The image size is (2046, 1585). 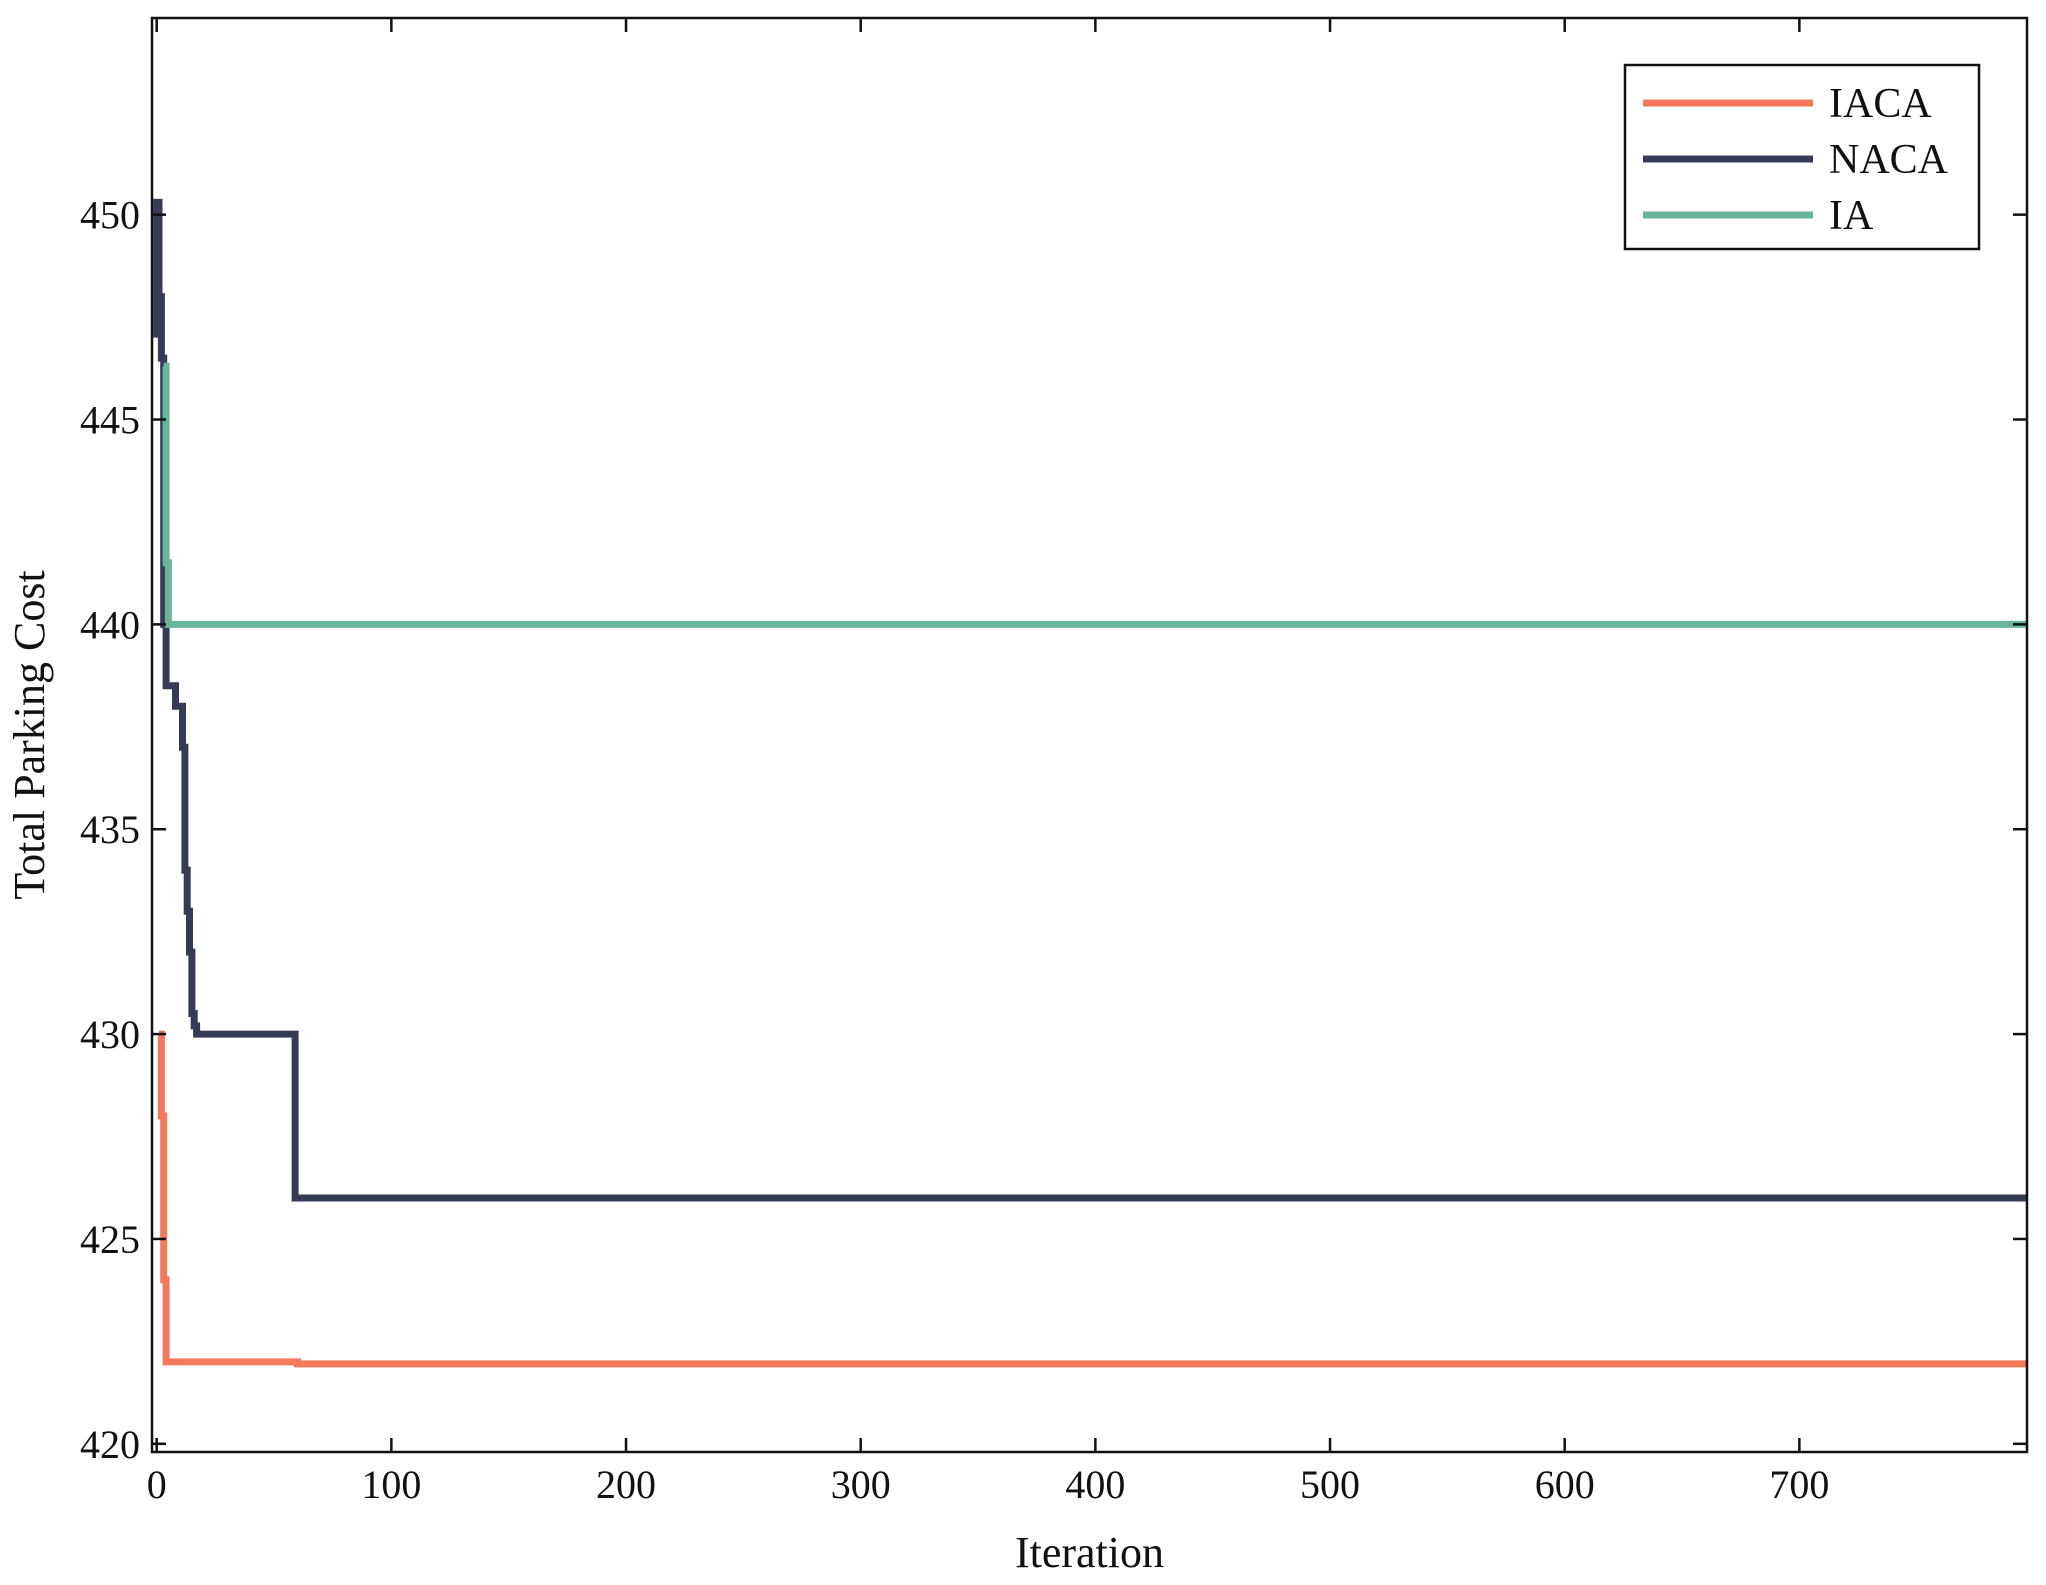 I want to click on legend-label-iaca: IACA, so click(x=1880, y=104).